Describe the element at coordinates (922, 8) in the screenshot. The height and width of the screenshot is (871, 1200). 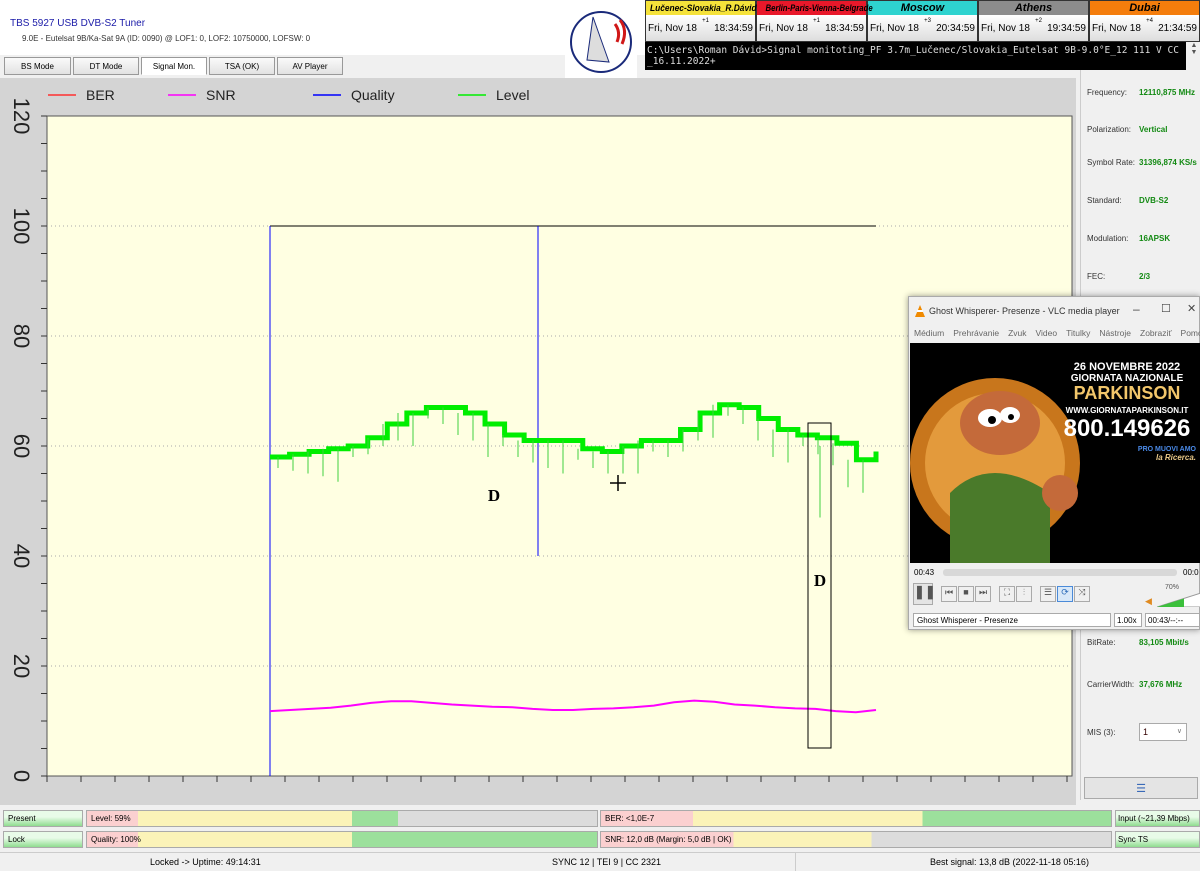
I see `clock-city: Moscow` at that location.